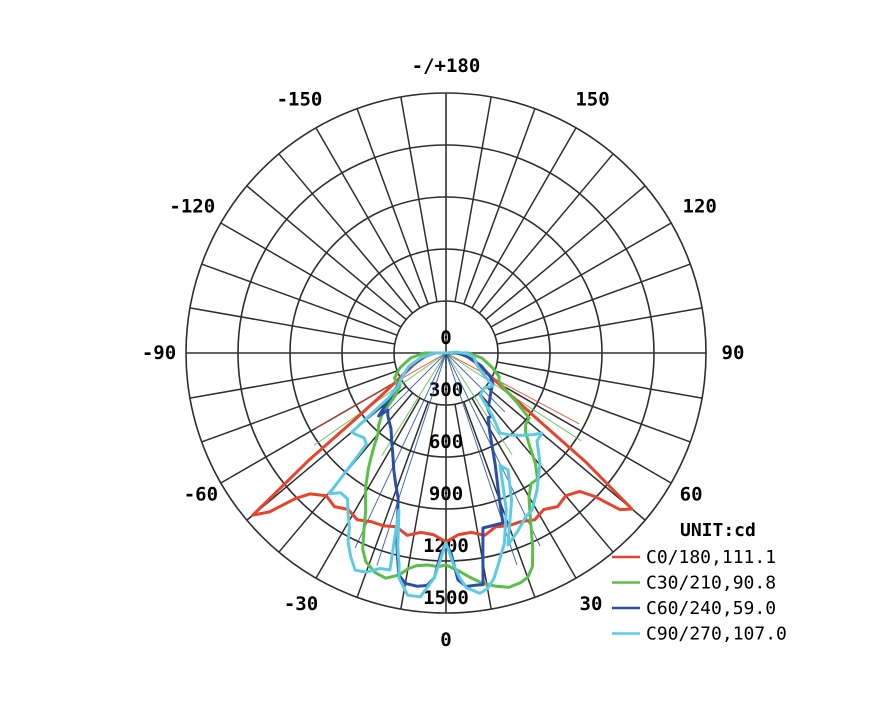  Describe the element at coordinates (591, 604) in the screenshot. I see `angle-label-30: 30` at that location.